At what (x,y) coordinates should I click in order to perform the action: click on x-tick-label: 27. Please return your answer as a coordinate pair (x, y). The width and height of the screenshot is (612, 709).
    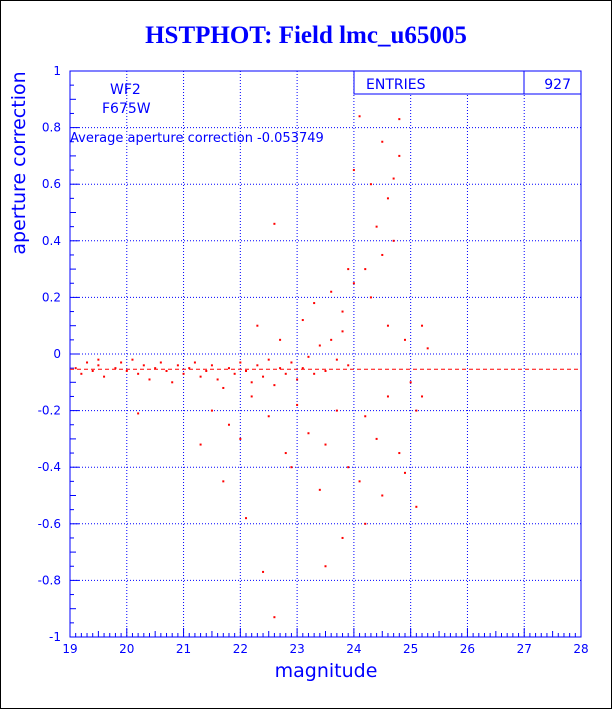
    Looking at the image, I should click on (524, 649).